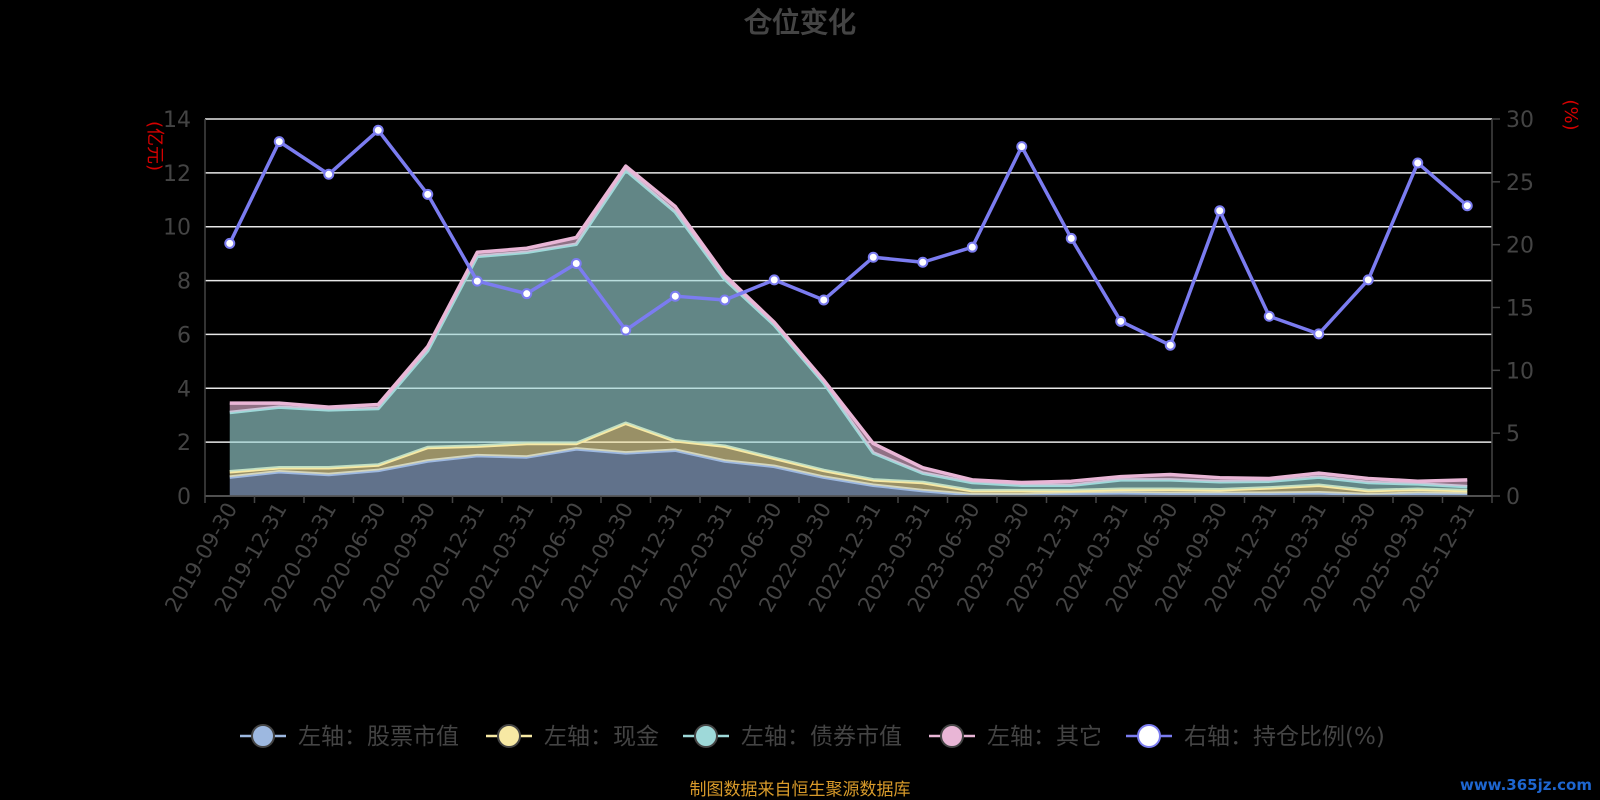 This screenshot has height=800, width=1600. I want to click on left-axis-tick-label: 0, so click(184, 497).